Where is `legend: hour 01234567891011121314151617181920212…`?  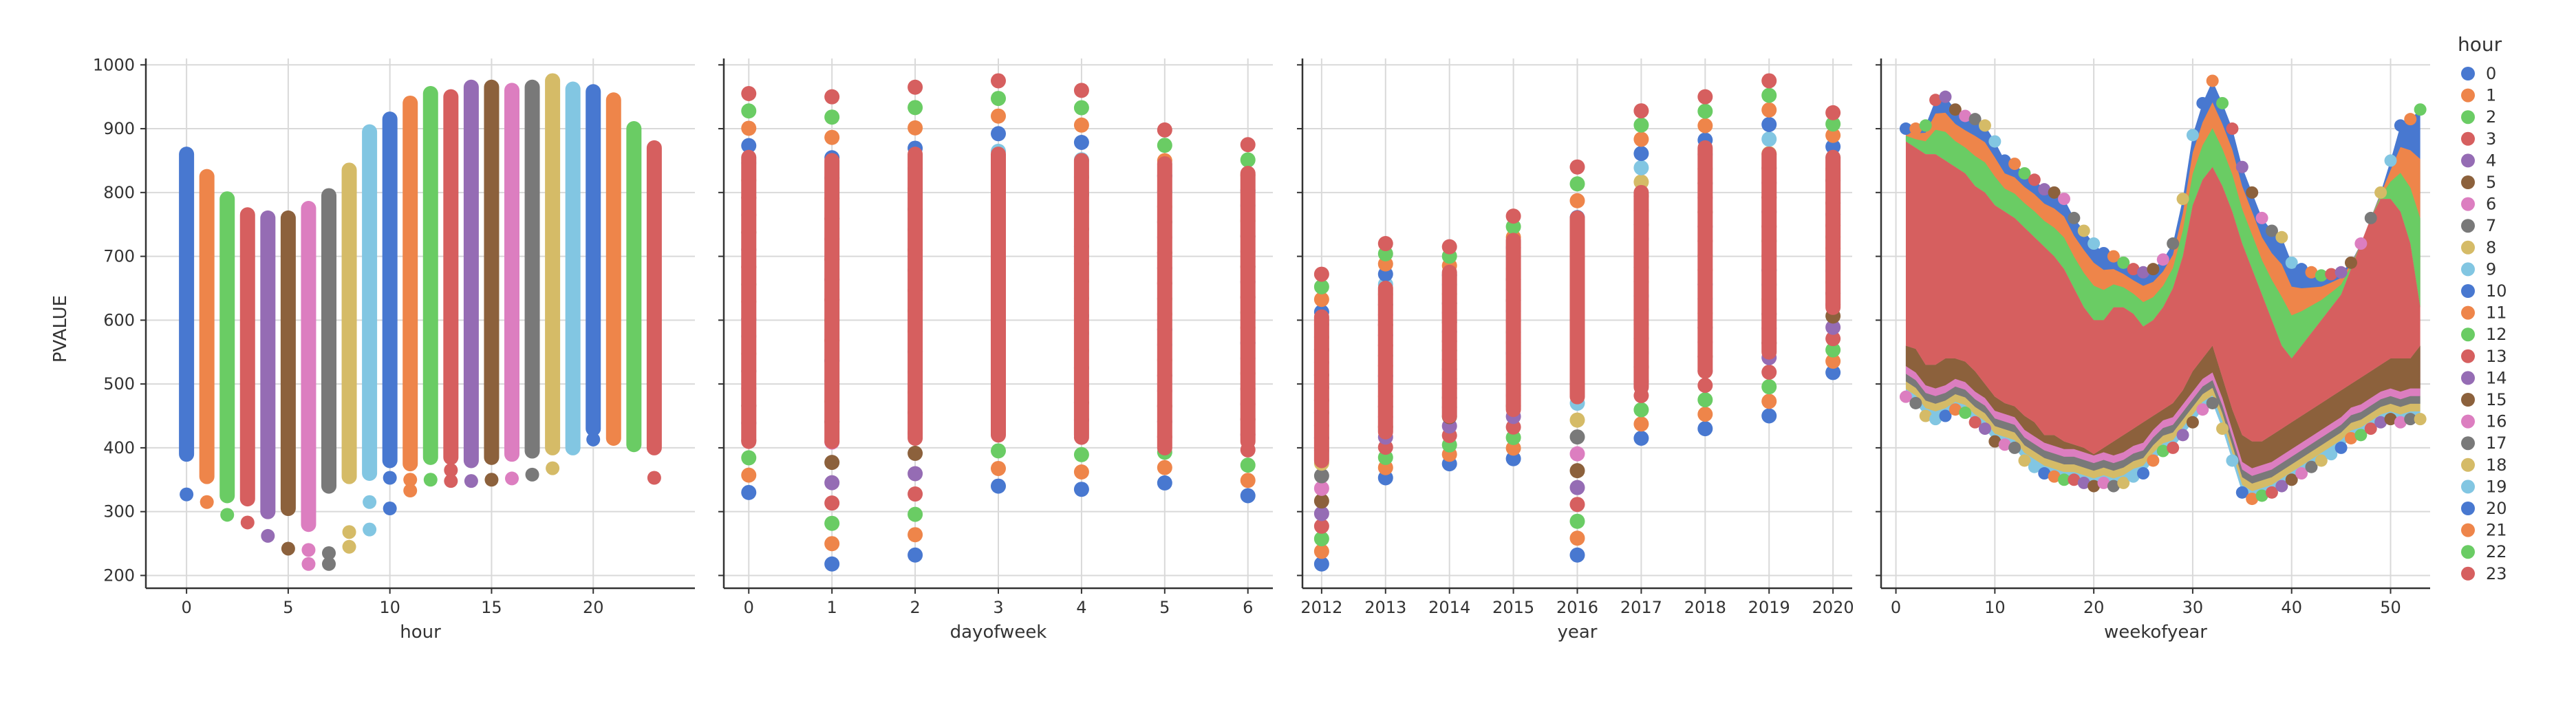
legend: hour 01234567891011121314151617181920212… is located at coordinates (2482, 308).